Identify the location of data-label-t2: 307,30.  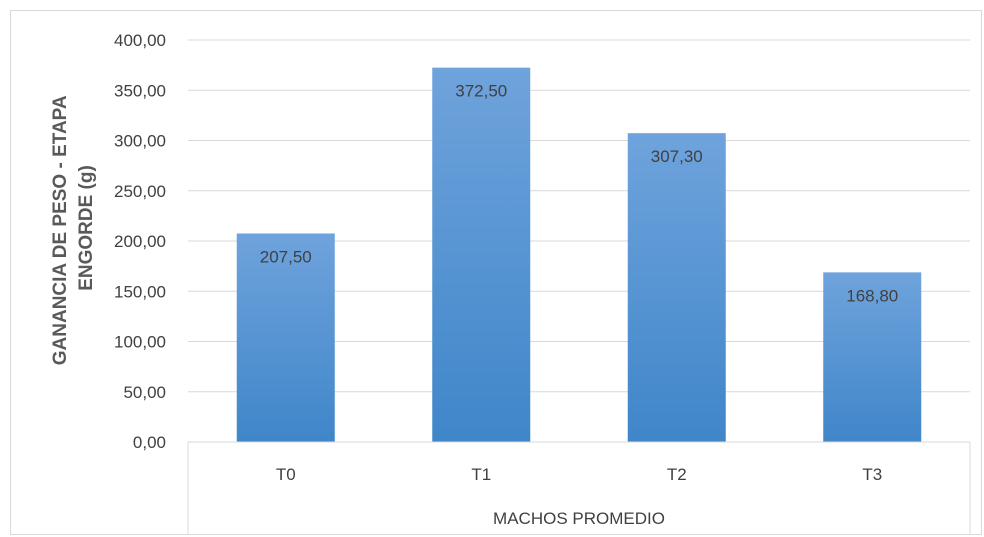
(677, 156).